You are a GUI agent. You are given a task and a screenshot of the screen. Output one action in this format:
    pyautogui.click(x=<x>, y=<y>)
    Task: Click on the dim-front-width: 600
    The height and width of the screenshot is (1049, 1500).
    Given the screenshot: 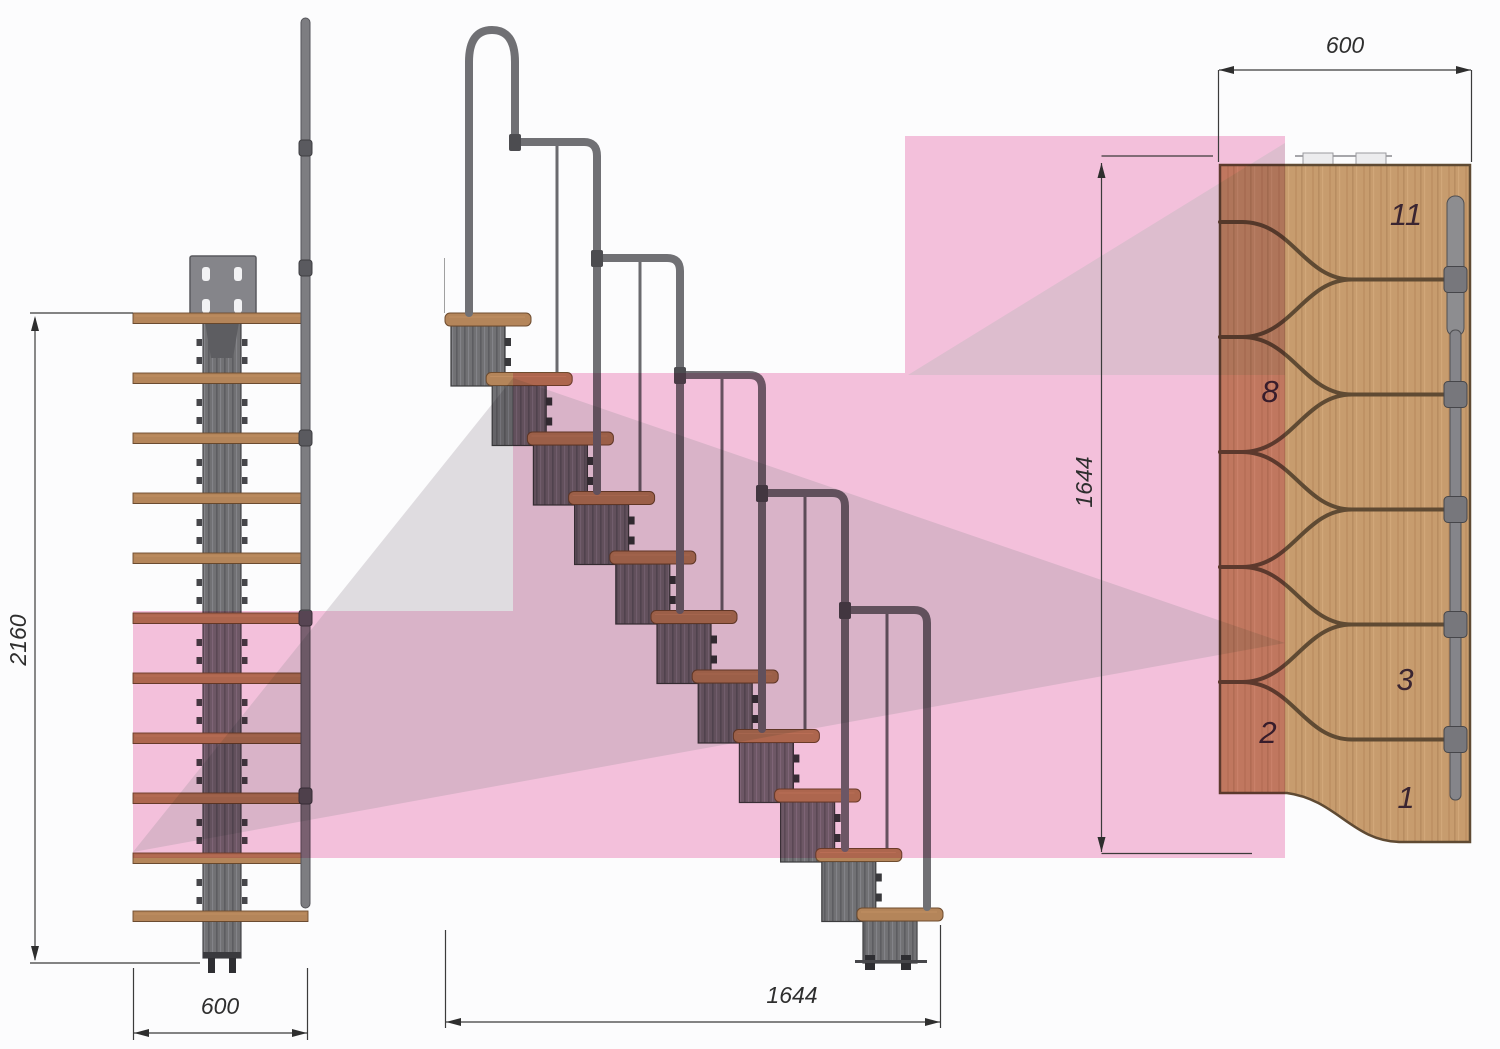 What is the action you would take?
    pyautogui.click(x=220, y=1006)
    